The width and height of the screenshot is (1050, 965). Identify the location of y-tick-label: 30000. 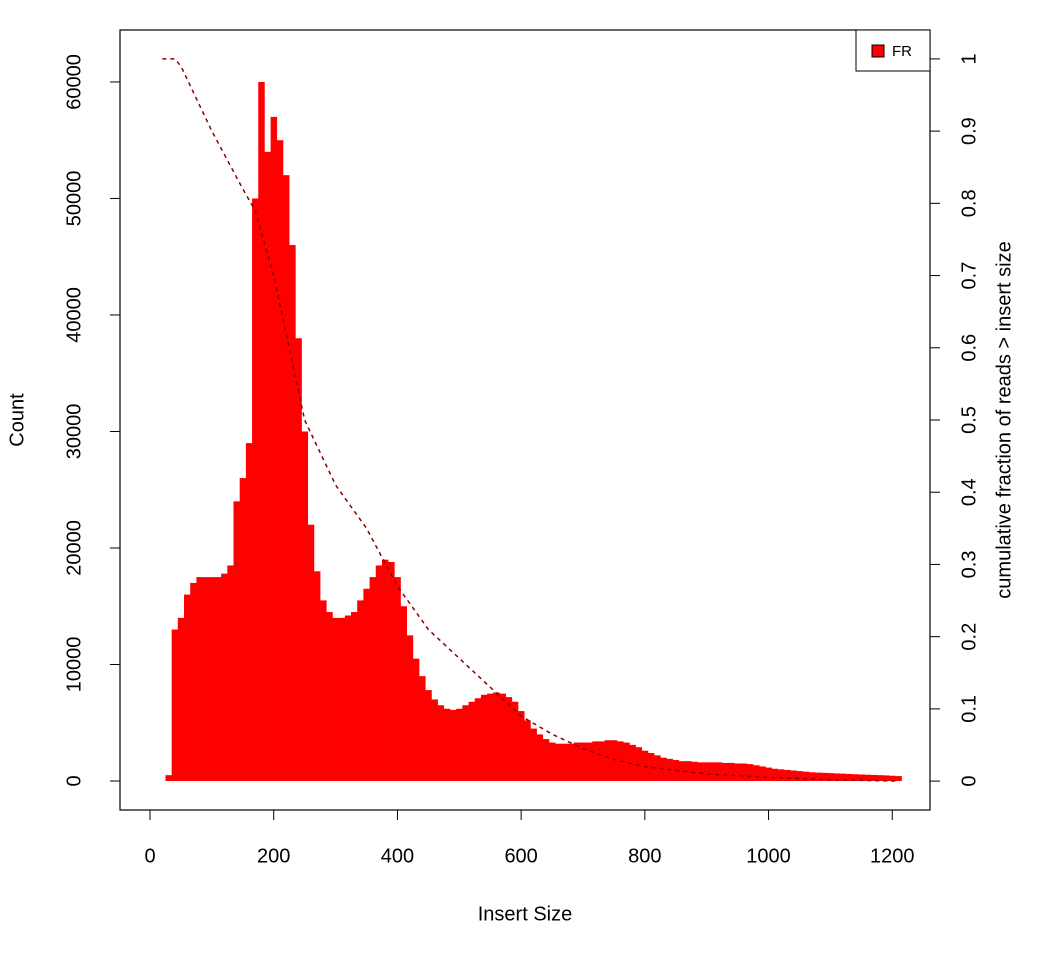
(74, 432).